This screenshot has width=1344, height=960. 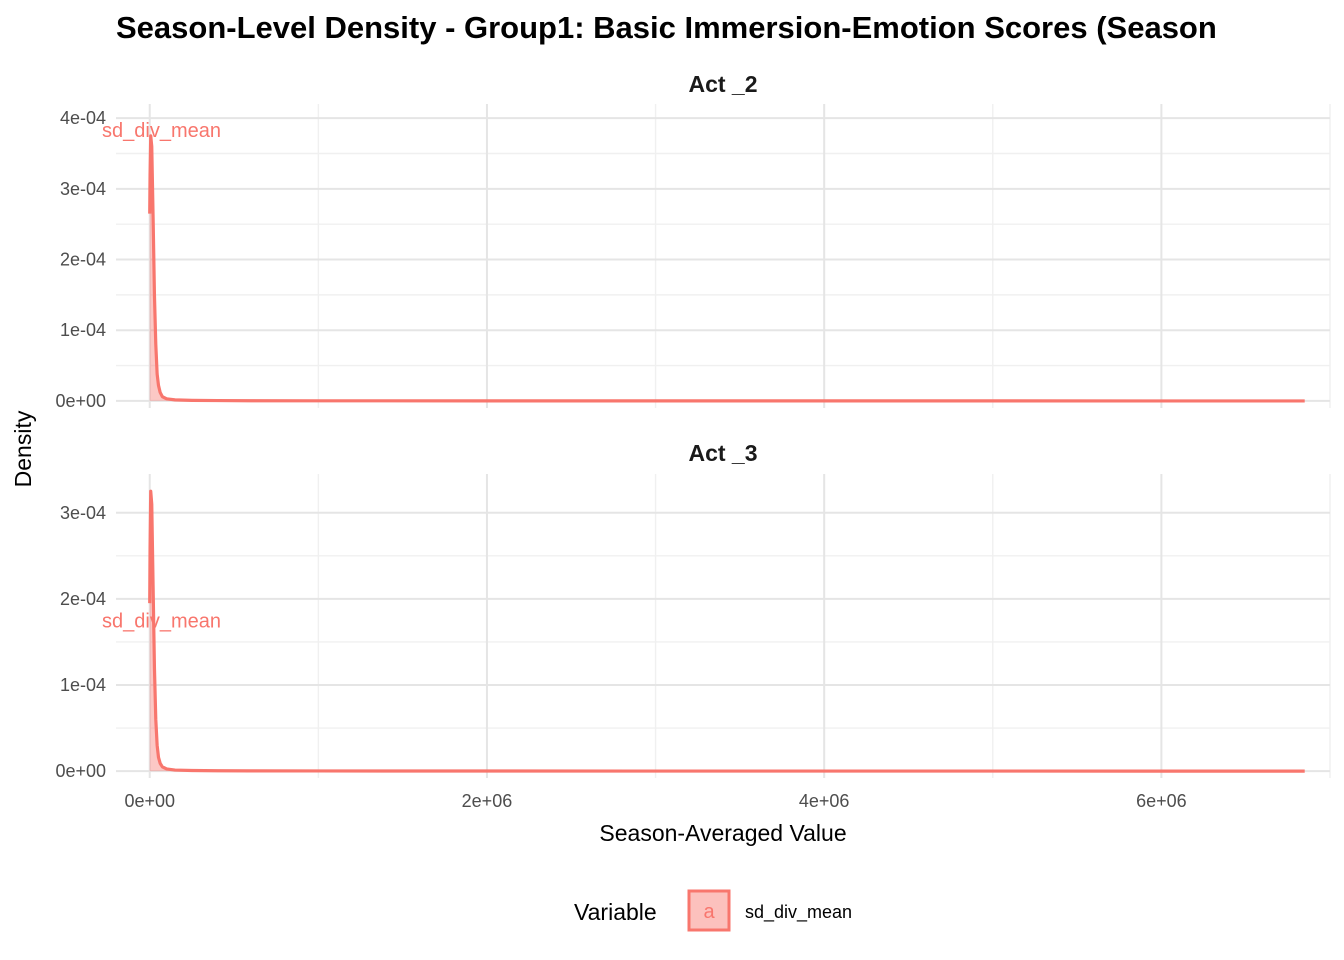 I want to click on panel-strip-act-3: Act _3, so click(x=722, y=453).